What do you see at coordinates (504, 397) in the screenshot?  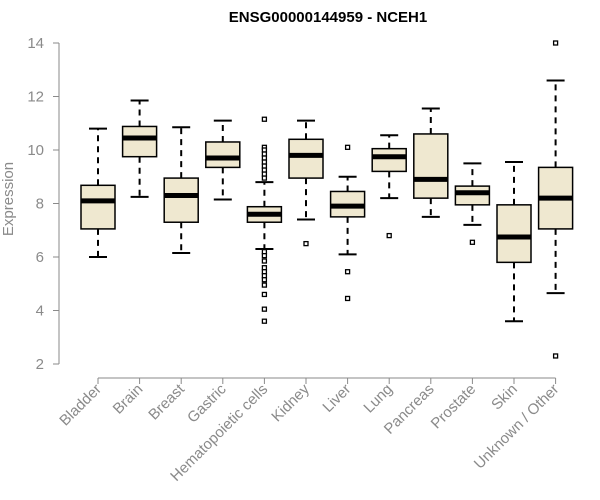 I see `x-tick-label: Skin` at bounding box center [504, 397].